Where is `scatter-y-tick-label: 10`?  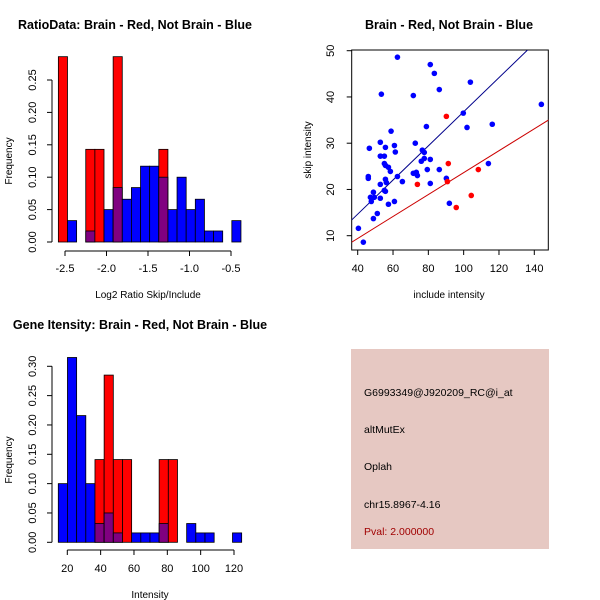 scatter-y-tick-label: 10 is located at coordinates (331, 236).